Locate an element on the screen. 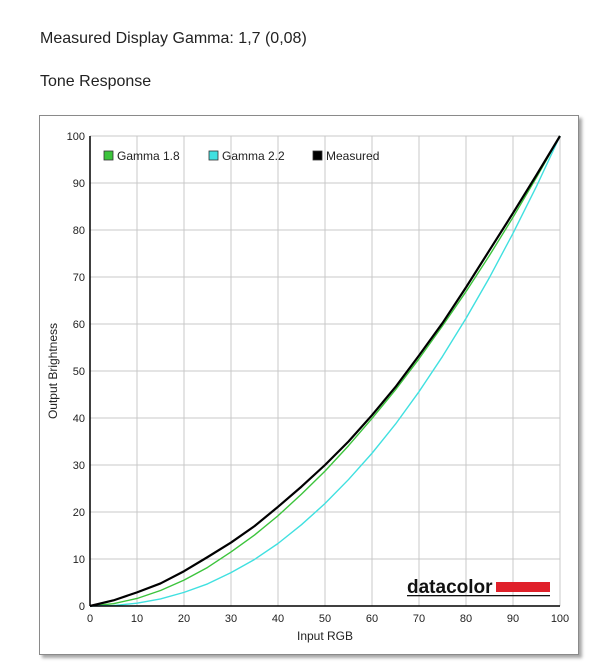  legend-item-gamma-1-8: Gamma 1.8 is located at coordinates (141, 156).